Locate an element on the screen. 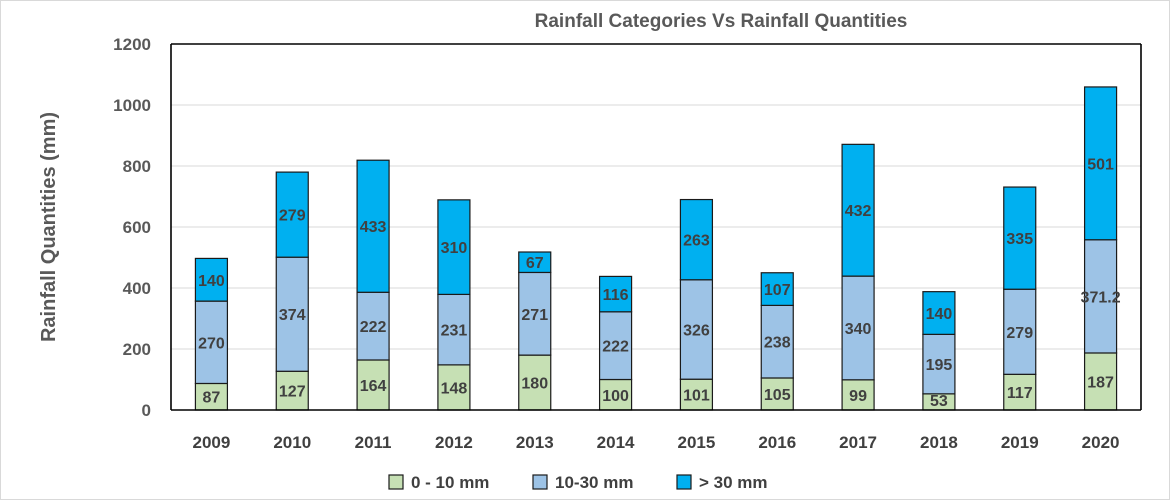 This screenshot has height=501, width=1170. data-label: 310 is located at coordinates (454, 248).